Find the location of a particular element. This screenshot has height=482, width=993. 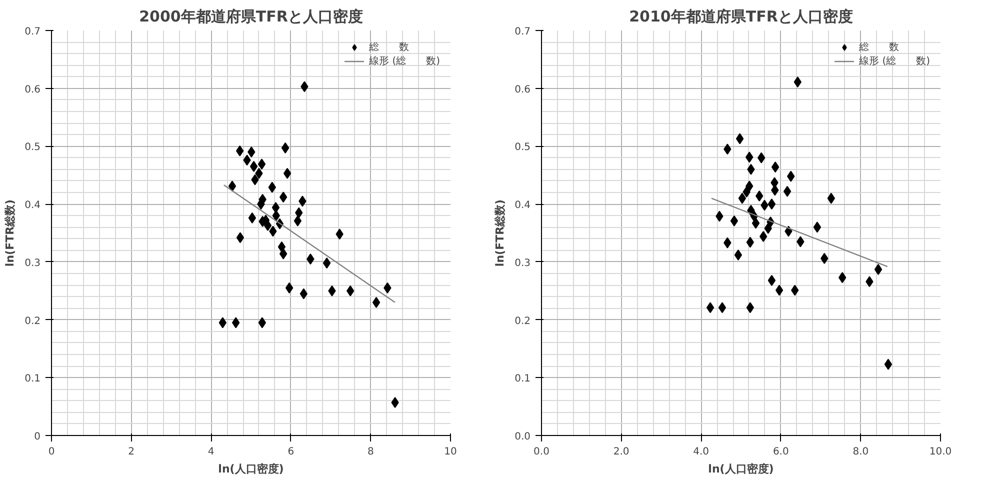

chart-title: 2000年都道府県TFRと人口密度 is located at coordinates (251, 17).